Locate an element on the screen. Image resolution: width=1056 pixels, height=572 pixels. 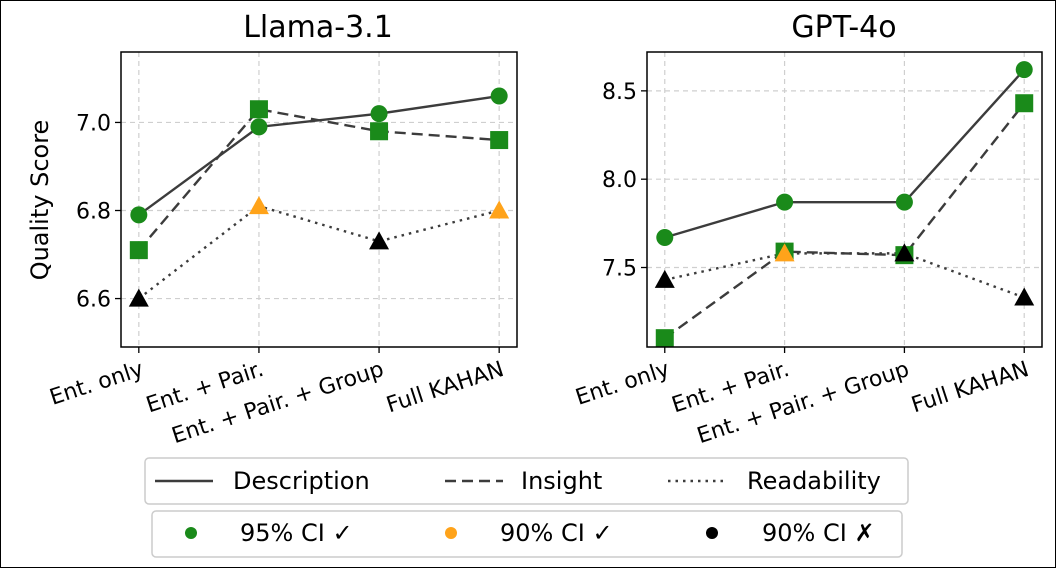
panel-title: Llama-3.1 is located at coordinates (318, 27).